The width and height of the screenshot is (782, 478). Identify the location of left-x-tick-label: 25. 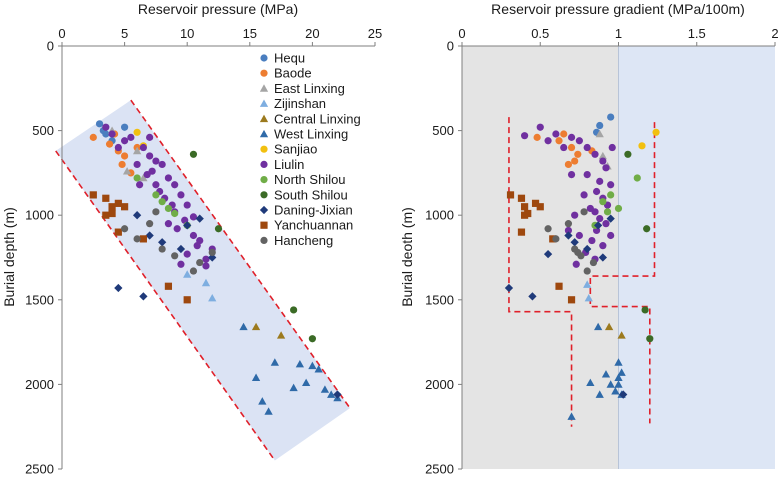
(375, 33).